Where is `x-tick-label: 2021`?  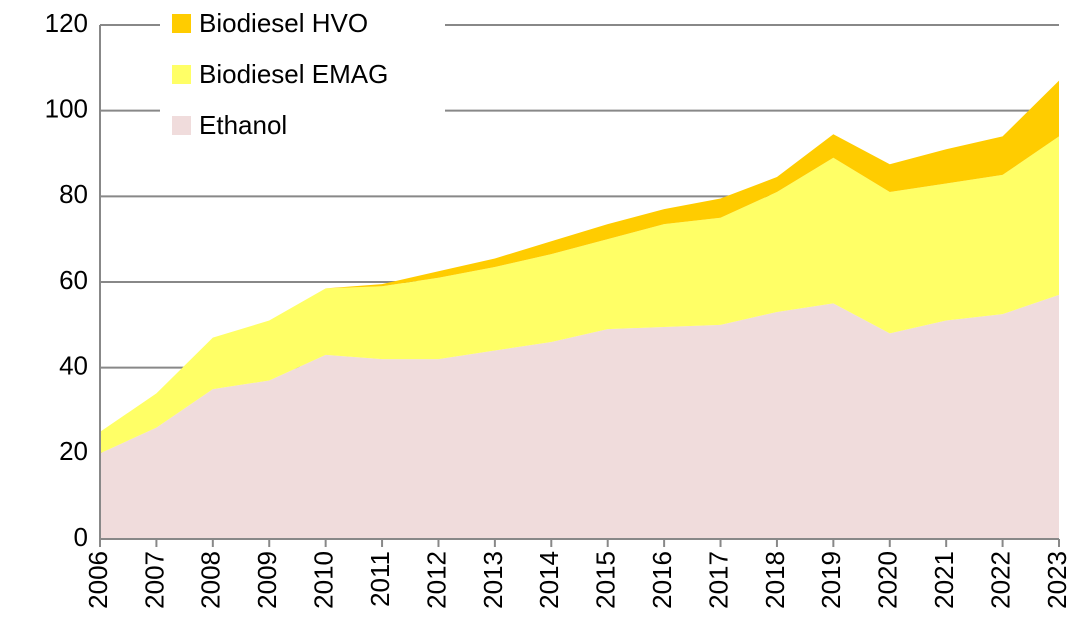
x-tick-label: 2021 is located at coordinates (944, 580).